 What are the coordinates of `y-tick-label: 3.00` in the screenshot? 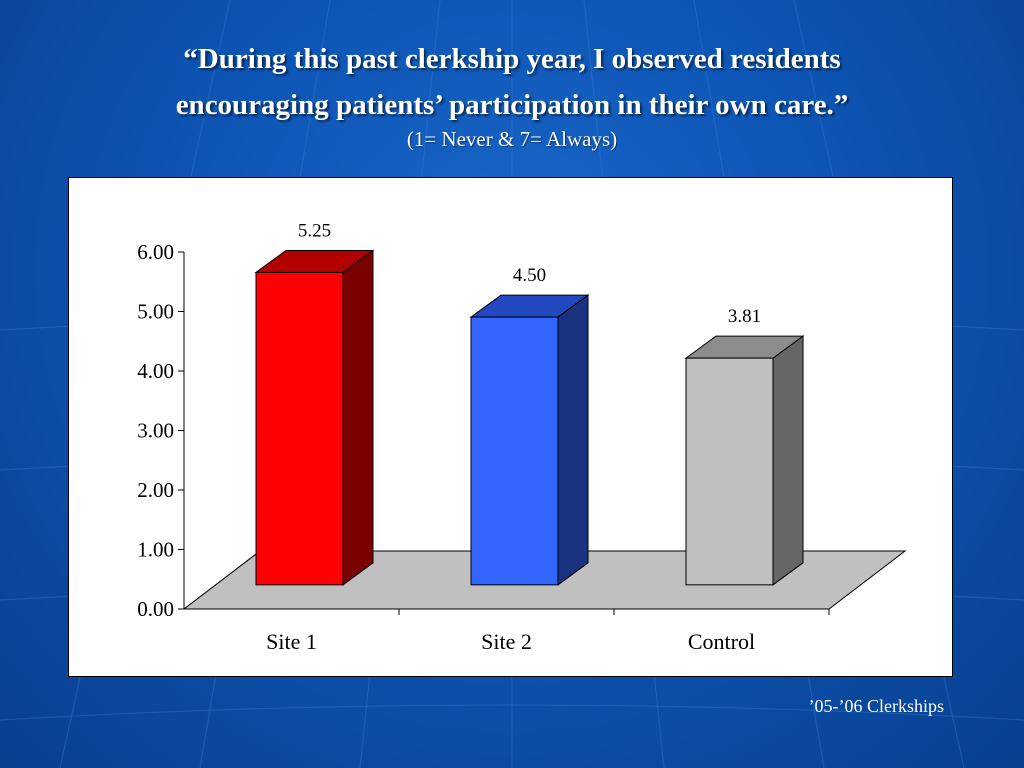 It's located at (155, 431).